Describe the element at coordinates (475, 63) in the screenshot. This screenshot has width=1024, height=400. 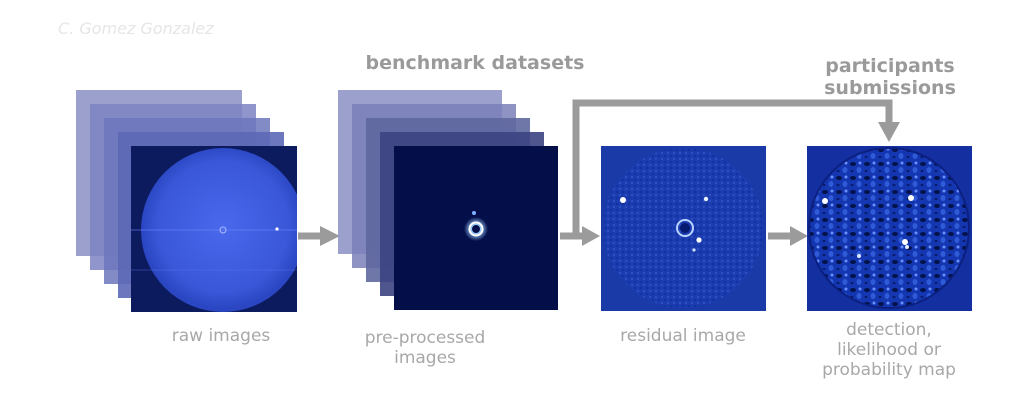
I see `heading-benchmark-datasets: benchmark datasets` at that location.